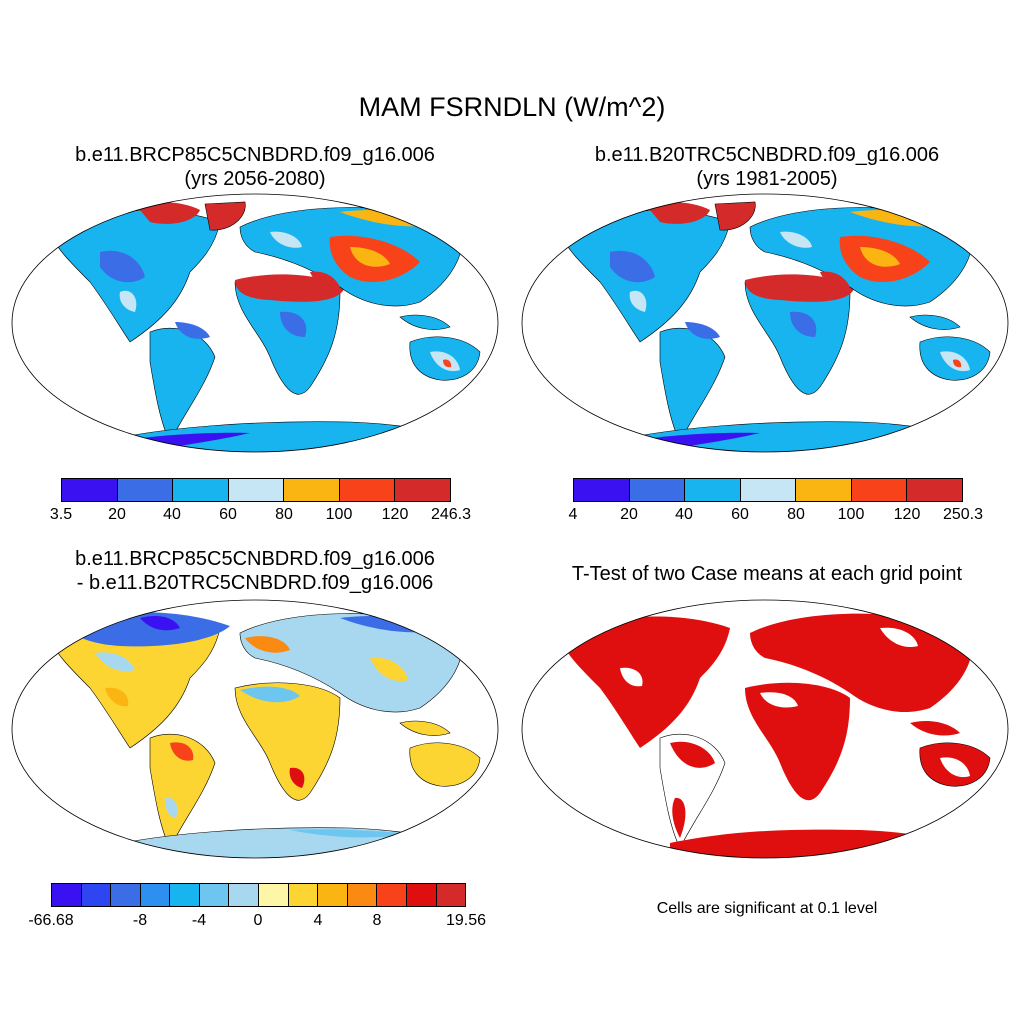  What do you see at coordinates (51, 920) in the screenshot?
I see `colorbar-tick: -66.68` at bounding box center [51, 920].